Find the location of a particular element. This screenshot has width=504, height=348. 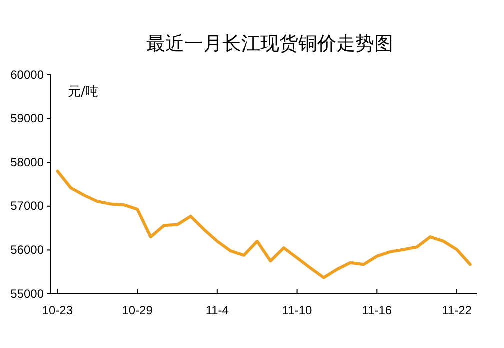

x-tick-label: 10-23 is located at coordinates (58, 311).